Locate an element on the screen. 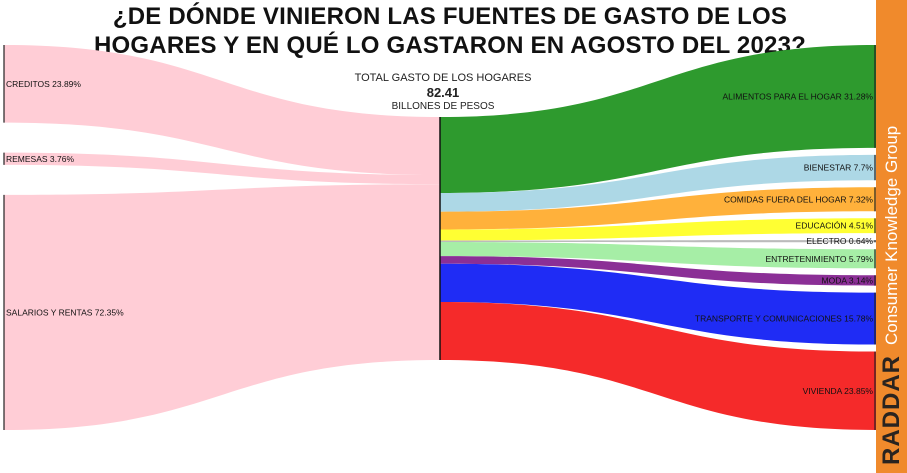  target-label-entretenimiento-5-79: ENTRETENIMIENTO 5.79% is located at coordinates (819, 259).